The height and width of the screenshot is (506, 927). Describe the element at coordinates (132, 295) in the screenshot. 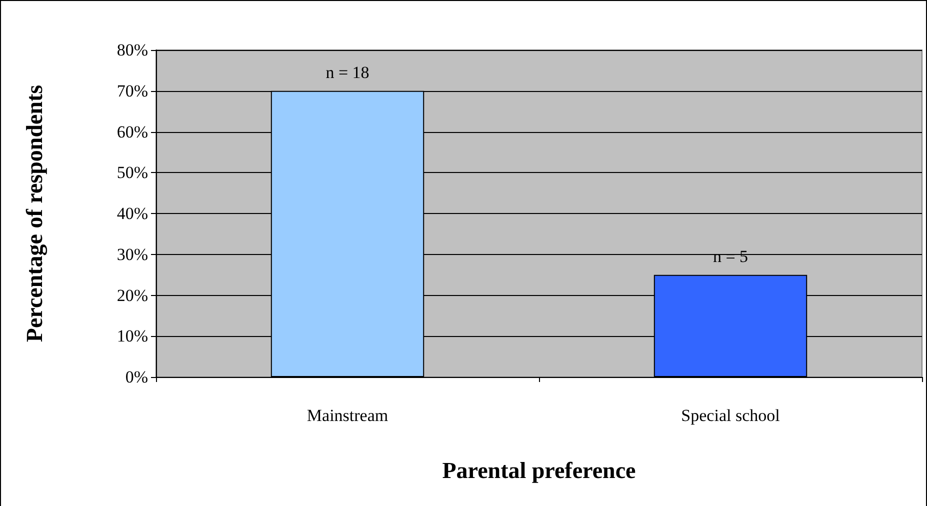

I see `y-tick-label: 20%` at that location.